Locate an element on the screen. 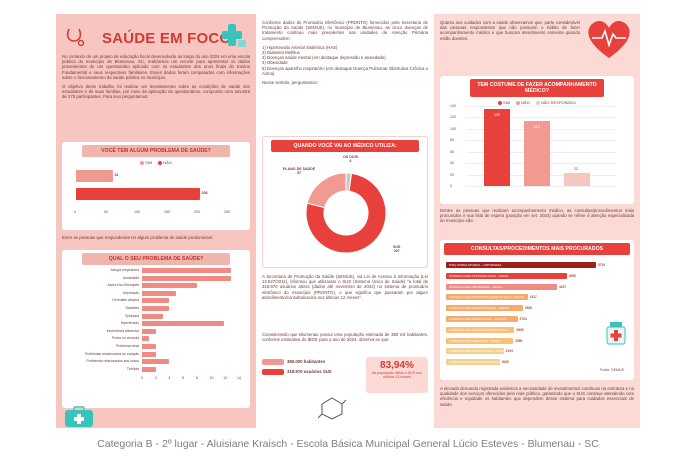 Image resolution: width=696 pixels, height=464 pixels. y-tick-label: 0 is located at coordinates (451, 186).